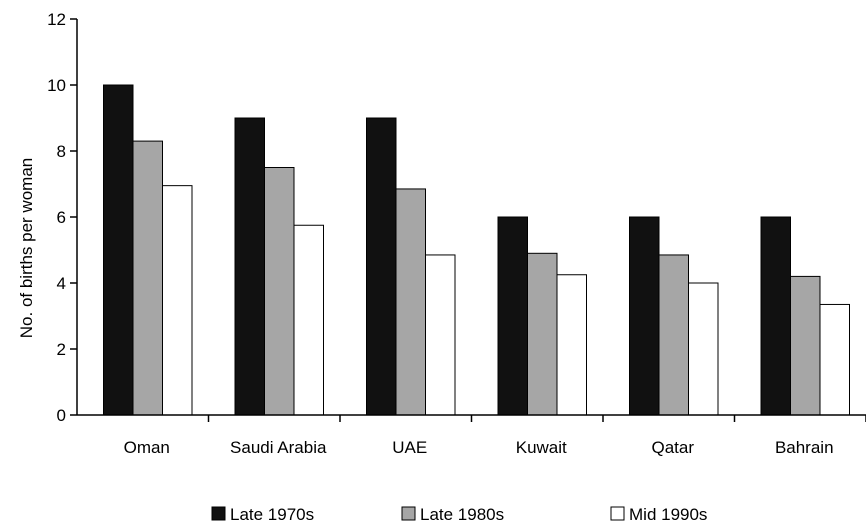 The height and width of the screenshot is (524, 866). Describe the element at coordinates (381, 266) in the screenshot. I see `bar-uae-late-1970s` at that location.